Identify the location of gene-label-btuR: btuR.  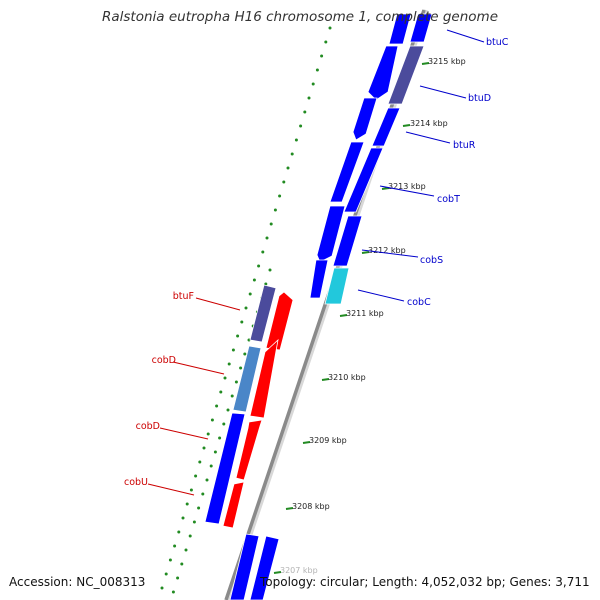
(464, 145).